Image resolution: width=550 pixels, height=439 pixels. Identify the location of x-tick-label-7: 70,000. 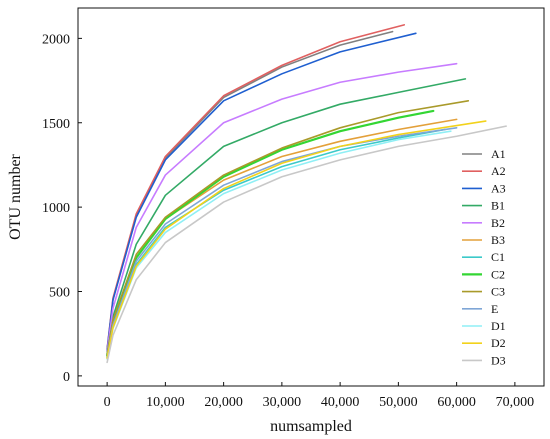
(515, 402).